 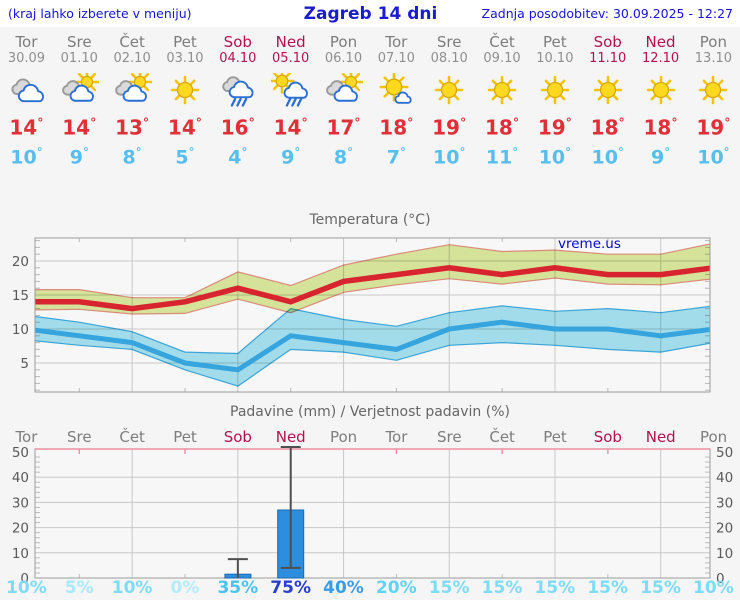 I want to click on forecast-day-cell: Pet 03.10 14° 5°, so click(x=185, y=100).